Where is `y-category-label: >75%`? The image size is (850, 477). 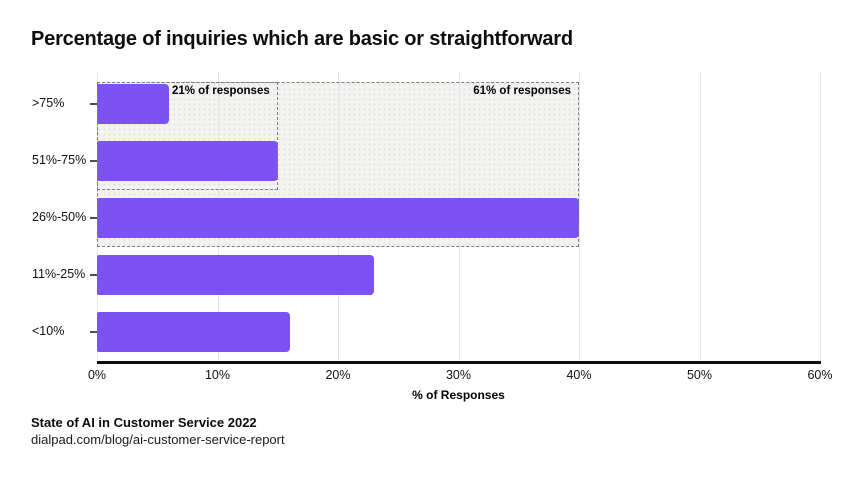
y-category-label: >75% is located at coordinates (48, 103).